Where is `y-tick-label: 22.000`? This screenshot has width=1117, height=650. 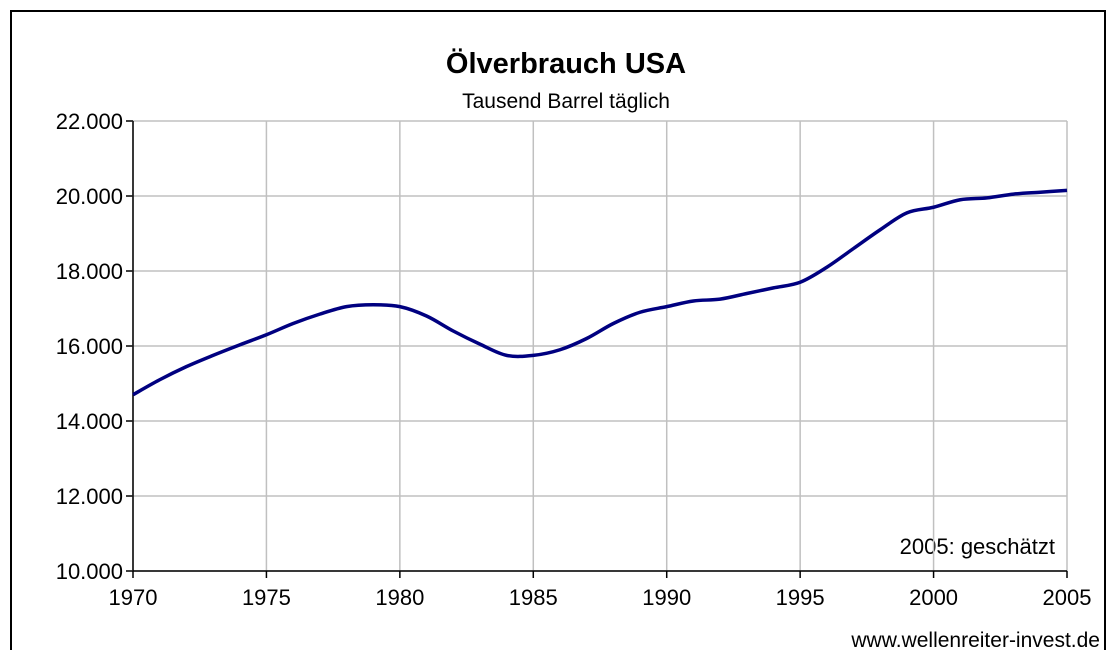 y-tick-label: 22.000 is located at coordinates (89, 121).